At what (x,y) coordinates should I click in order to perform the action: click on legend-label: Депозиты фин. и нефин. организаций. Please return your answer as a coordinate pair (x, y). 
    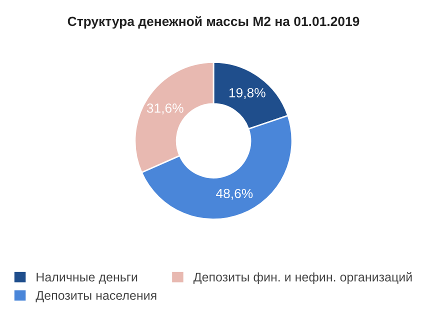
    Looking at the image, I should click on (302, 278).